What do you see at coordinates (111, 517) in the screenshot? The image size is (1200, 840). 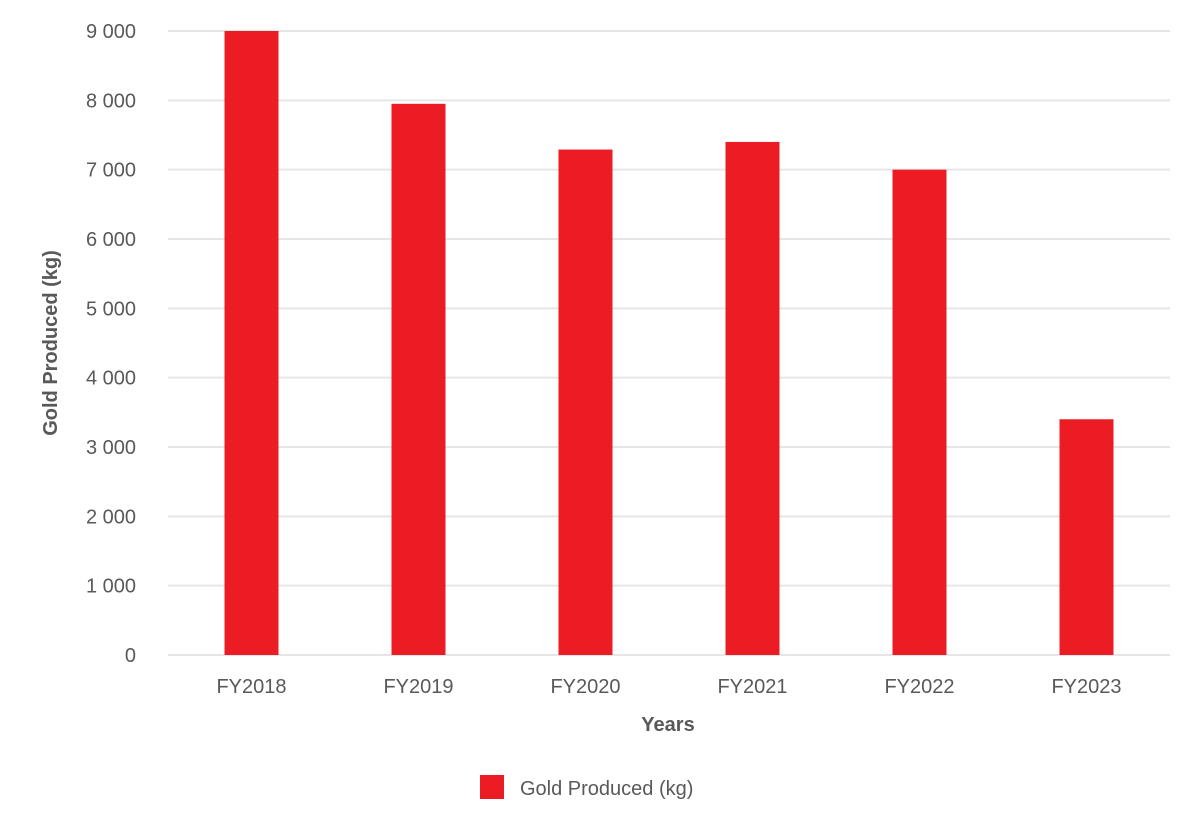 I see `y-tick-label: 2 000` at bounding box center [111, 517].